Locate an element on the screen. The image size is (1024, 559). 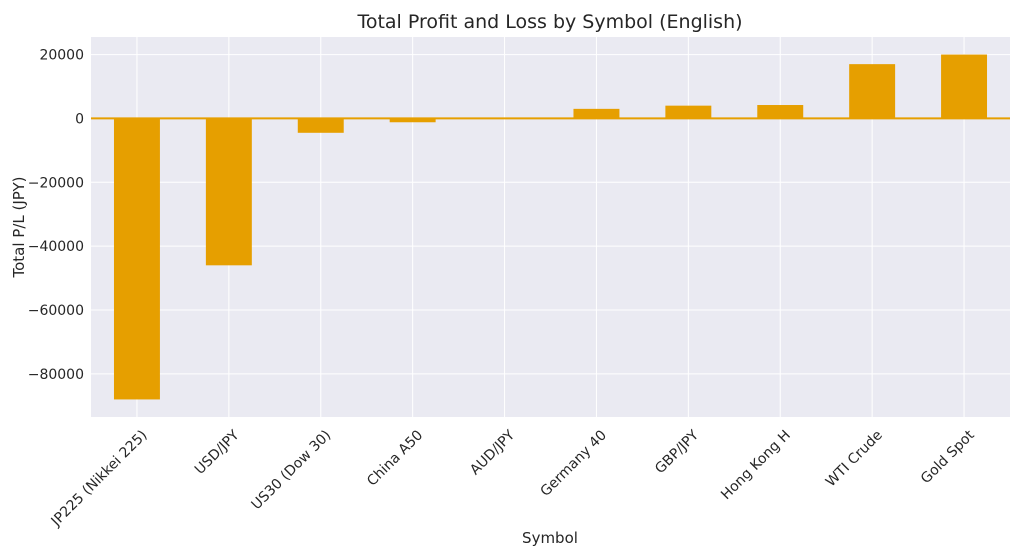
x-tick-label: AUD/JPY is located at coordinates (492, 452).